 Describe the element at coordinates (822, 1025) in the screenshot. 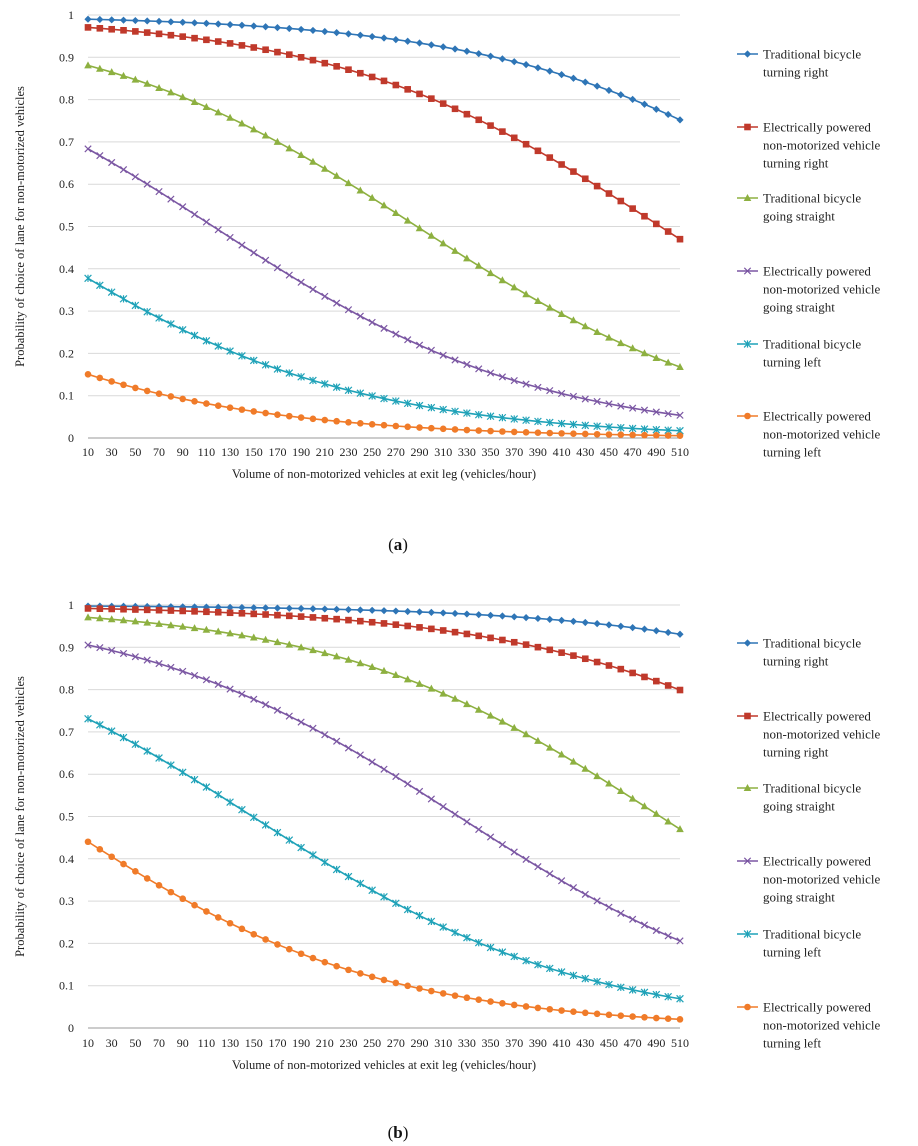

I see `legend-label: non-motorized vehicle` at that location.